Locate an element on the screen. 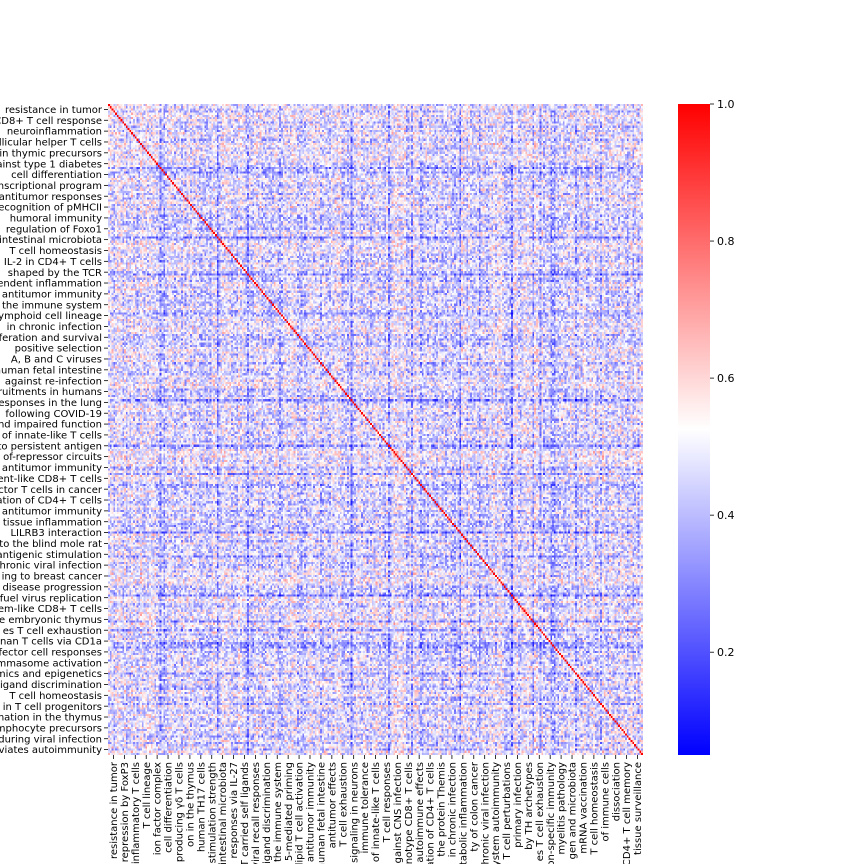 The height and width of the screenshot is (864, 864). y-tick-label: nan T cells via CD1a is located at coordinates (51, 642).